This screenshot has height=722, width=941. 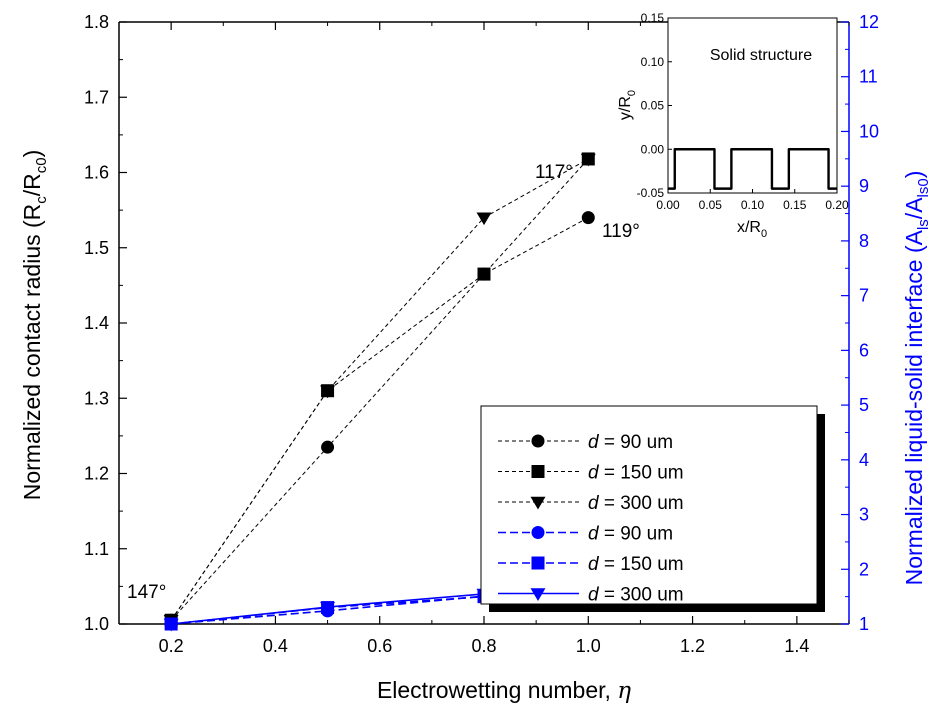 What do you see at coordinates (864, 460) in the screenshot?
I see `y-right-tick-label: 4` at bounding box center [864, 460].